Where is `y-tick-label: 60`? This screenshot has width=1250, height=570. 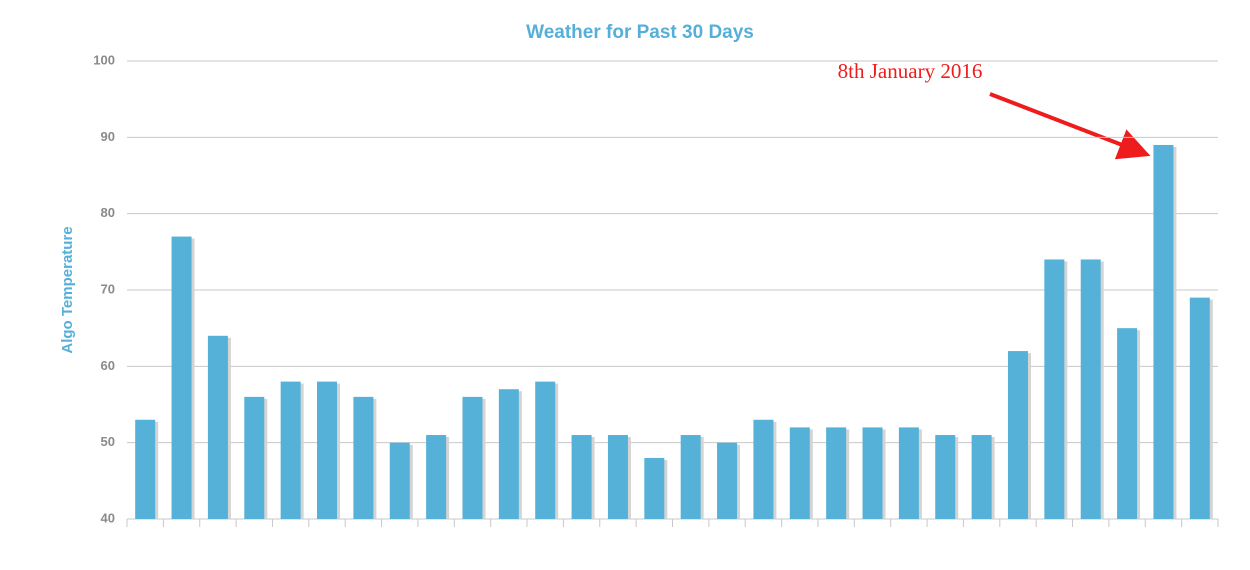
y-tick-label: 60 is located at coordinates (108, 365).